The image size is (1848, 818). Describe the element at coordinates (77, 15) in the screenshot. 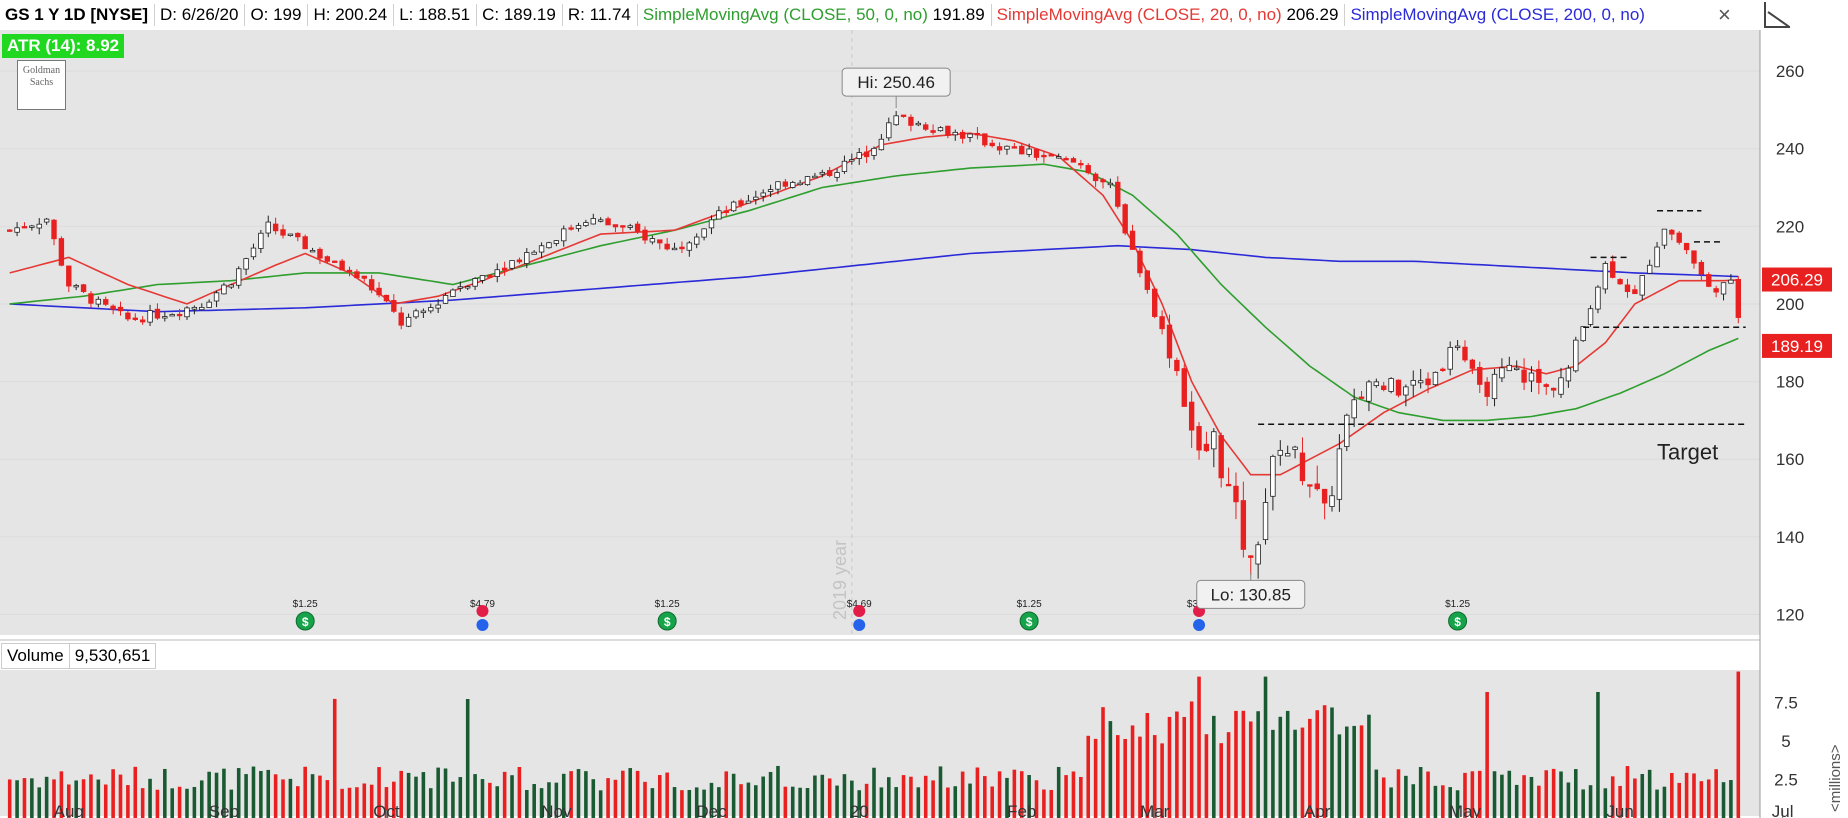

I see `ticker-label: GS 1 Y 1D [NYSE]` at that location.